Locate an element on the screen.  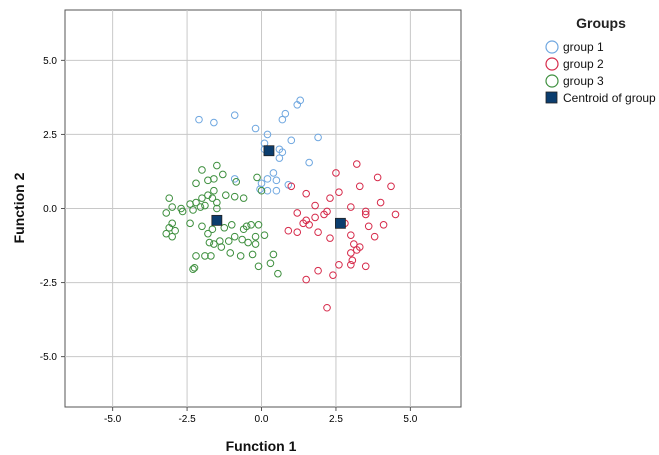
legend-label: Centroid of group is located at coordinates (609, 98).